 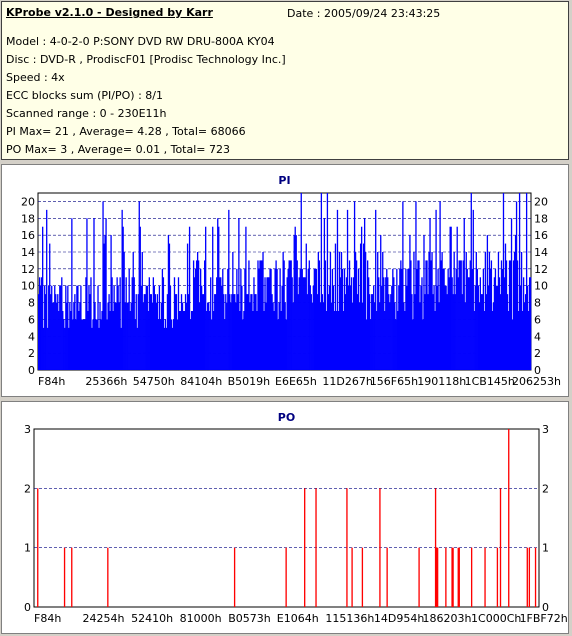 I want to click on x-tick-label: E6E65h, so click(x=296, y=381).